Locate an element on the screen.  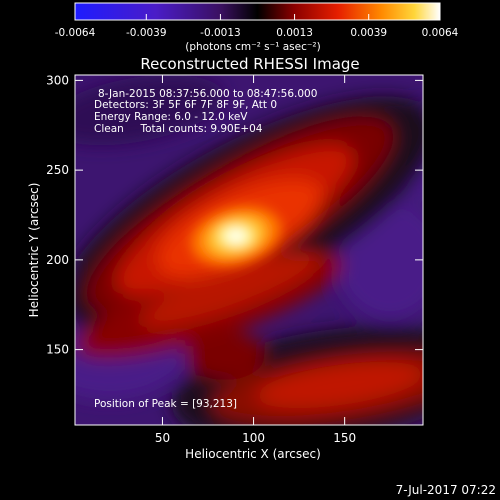
x-tick-label: 50 is located at coordinates (162, 438).